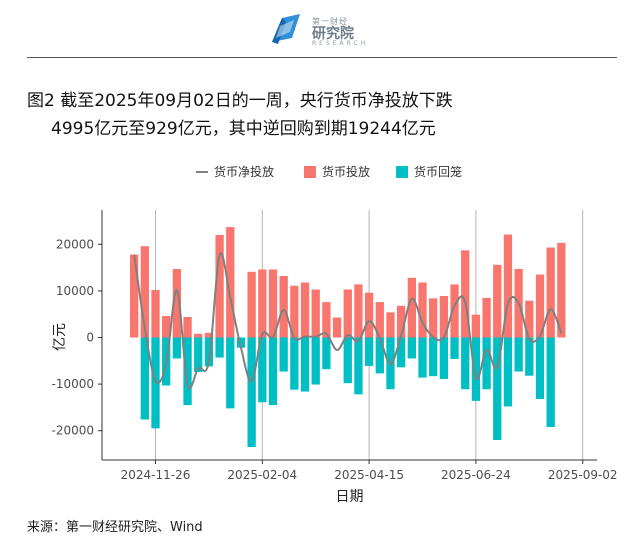  What do you see at coordinates (72, 384) in the screenshot?
I see `y-tick-label: -10000` at bounding box center [72, 384].